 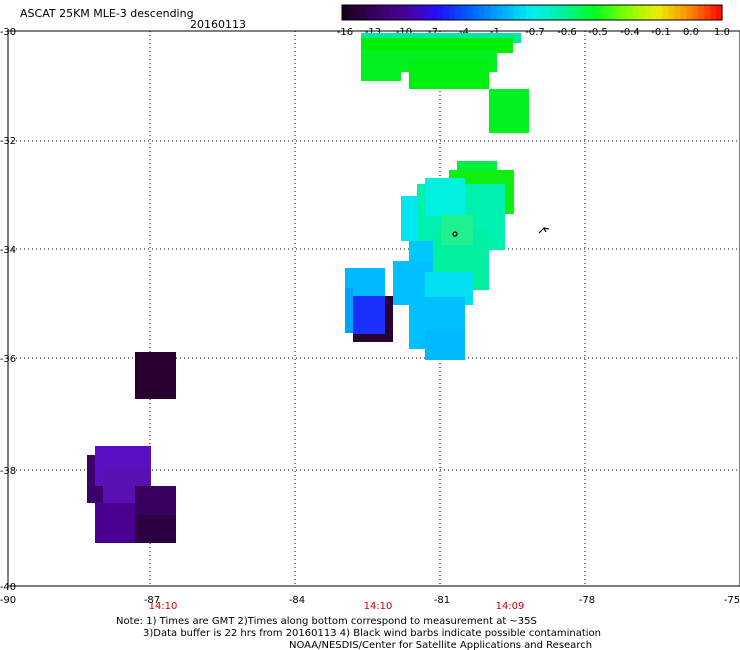 What do you see at coordinates (8, 587) in the screenshot?
I see `y-label: -40` at bounding box center [8, 587].